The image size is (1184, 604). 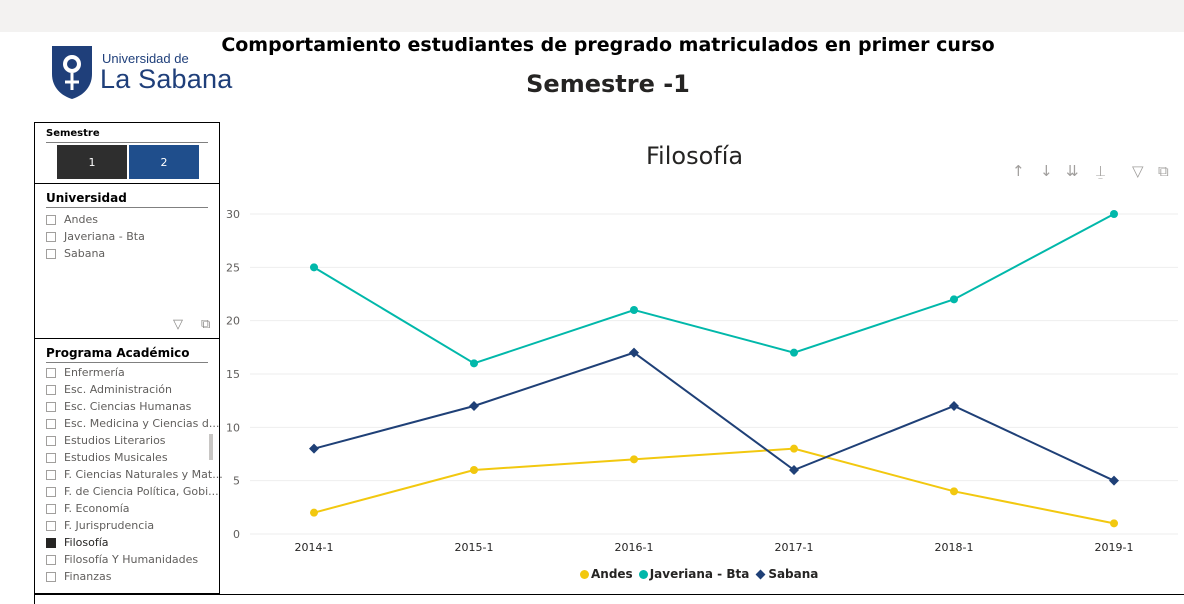 I want to click on x-tick-label: 2014-1, so click(x=314, y=547).